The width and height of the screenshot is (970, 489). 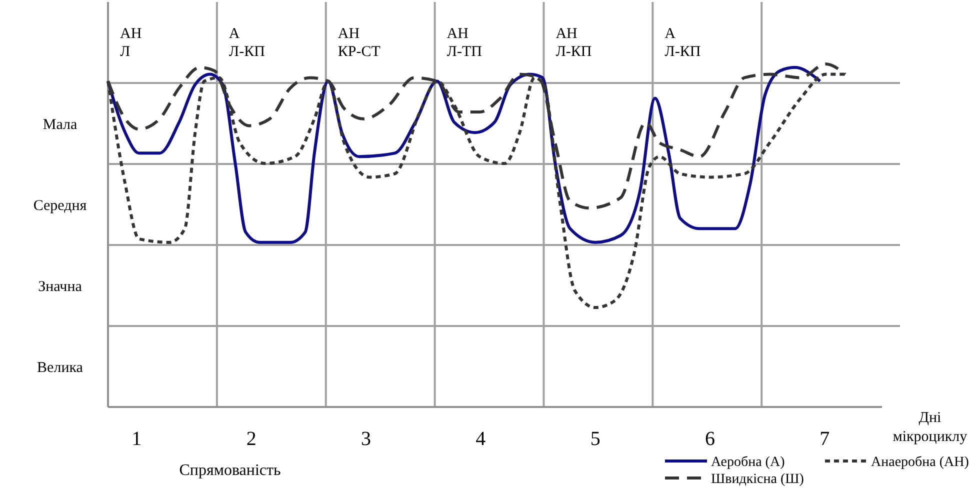 I want to click on x-tick-label: 1, so click(x=137, y=439).